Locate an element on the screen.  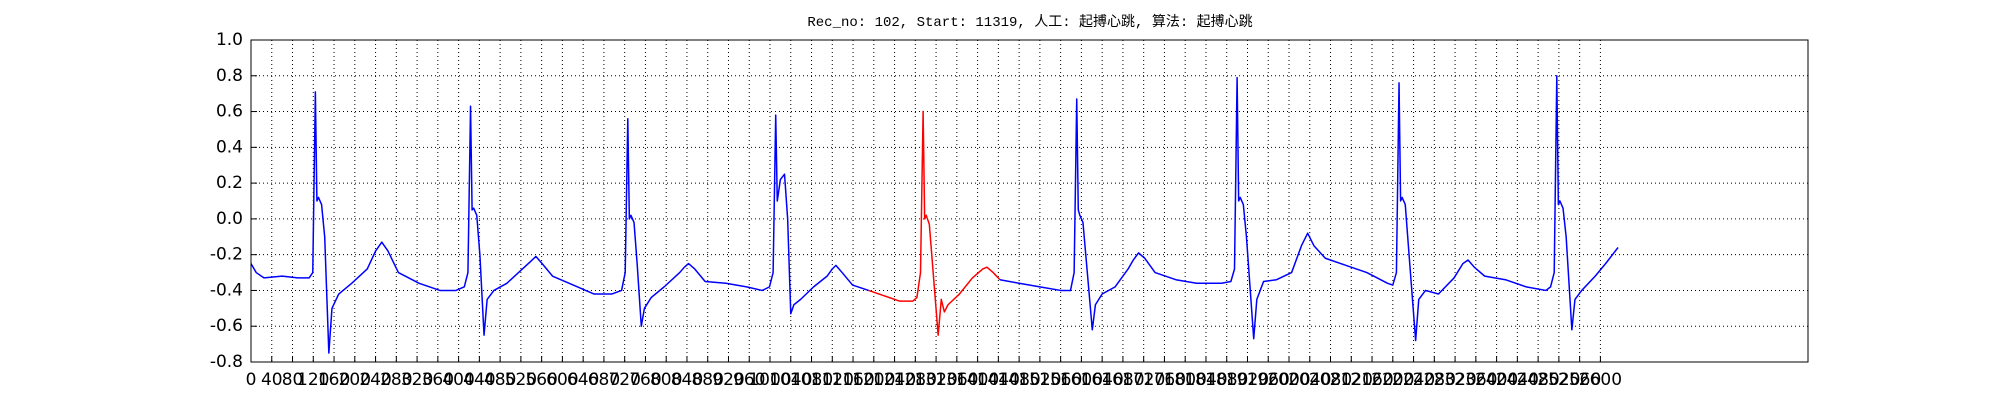
x-tick-label: 1440 is located at coordinates (998, 380).